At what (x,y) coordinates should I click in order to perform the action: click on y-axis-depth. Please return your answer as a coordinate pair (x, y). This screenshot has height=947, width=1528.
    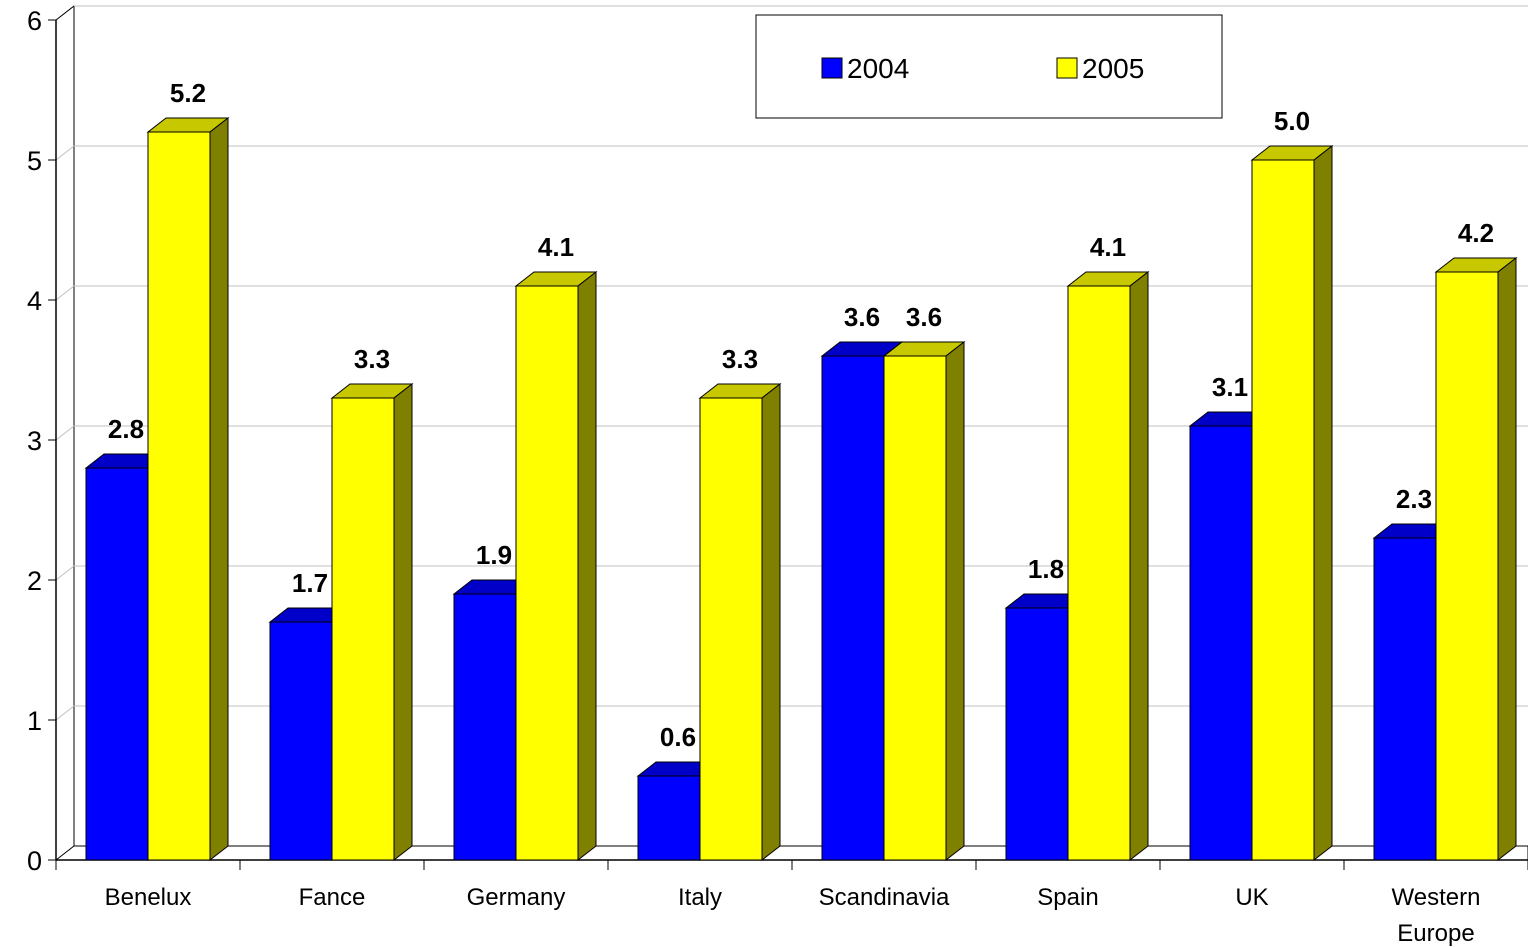
    Looking at the image, I should click on (65, 13).